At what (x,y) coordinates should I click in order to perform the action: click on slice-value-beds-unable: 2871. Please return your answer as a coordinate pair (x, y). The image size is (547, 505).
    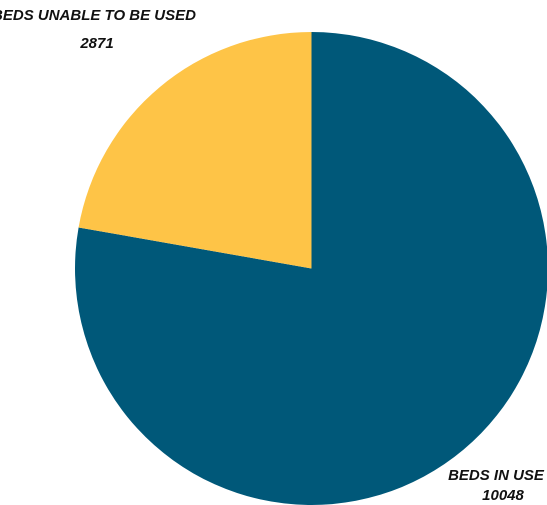
    Looking at the image, I should click on (96, 43).